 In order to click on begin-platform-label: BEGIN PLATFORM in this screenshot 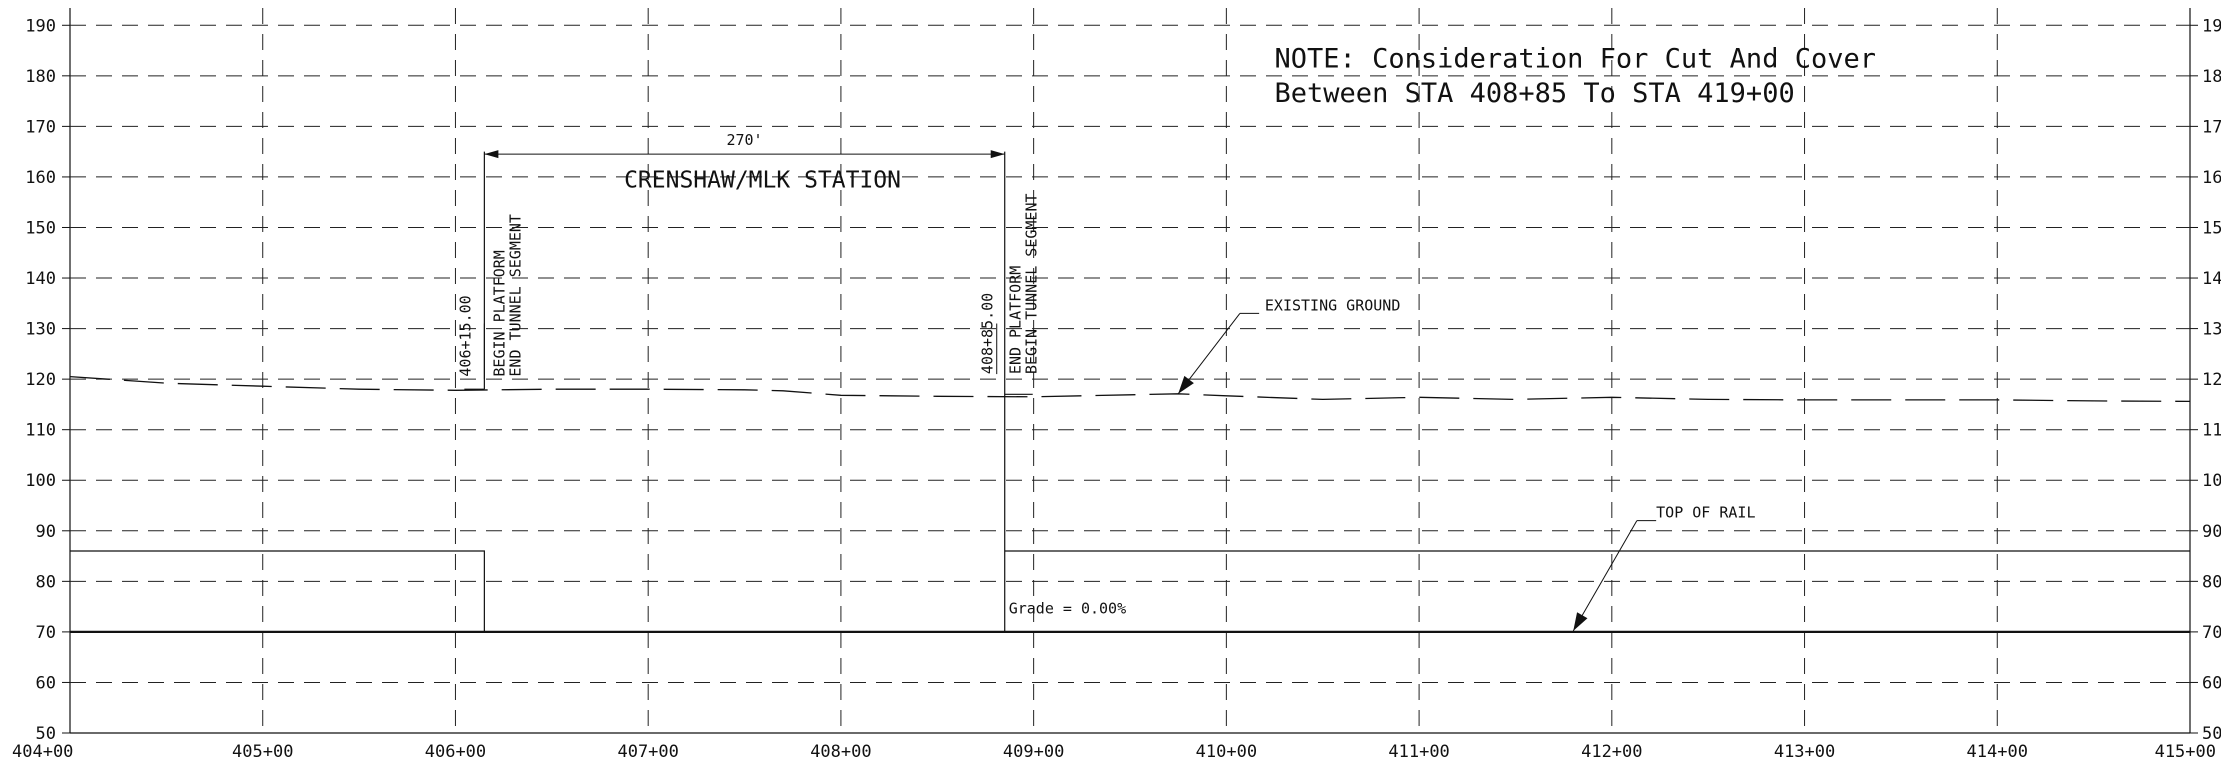, I will do `click(499, 313)`.